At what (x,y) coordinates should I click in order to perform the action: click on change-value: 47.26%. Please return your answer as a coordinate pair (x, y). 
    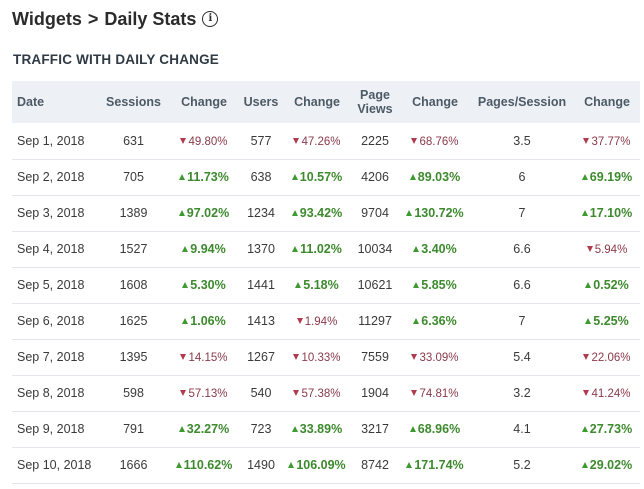
    Looking at the image, I should click on (321, 141).